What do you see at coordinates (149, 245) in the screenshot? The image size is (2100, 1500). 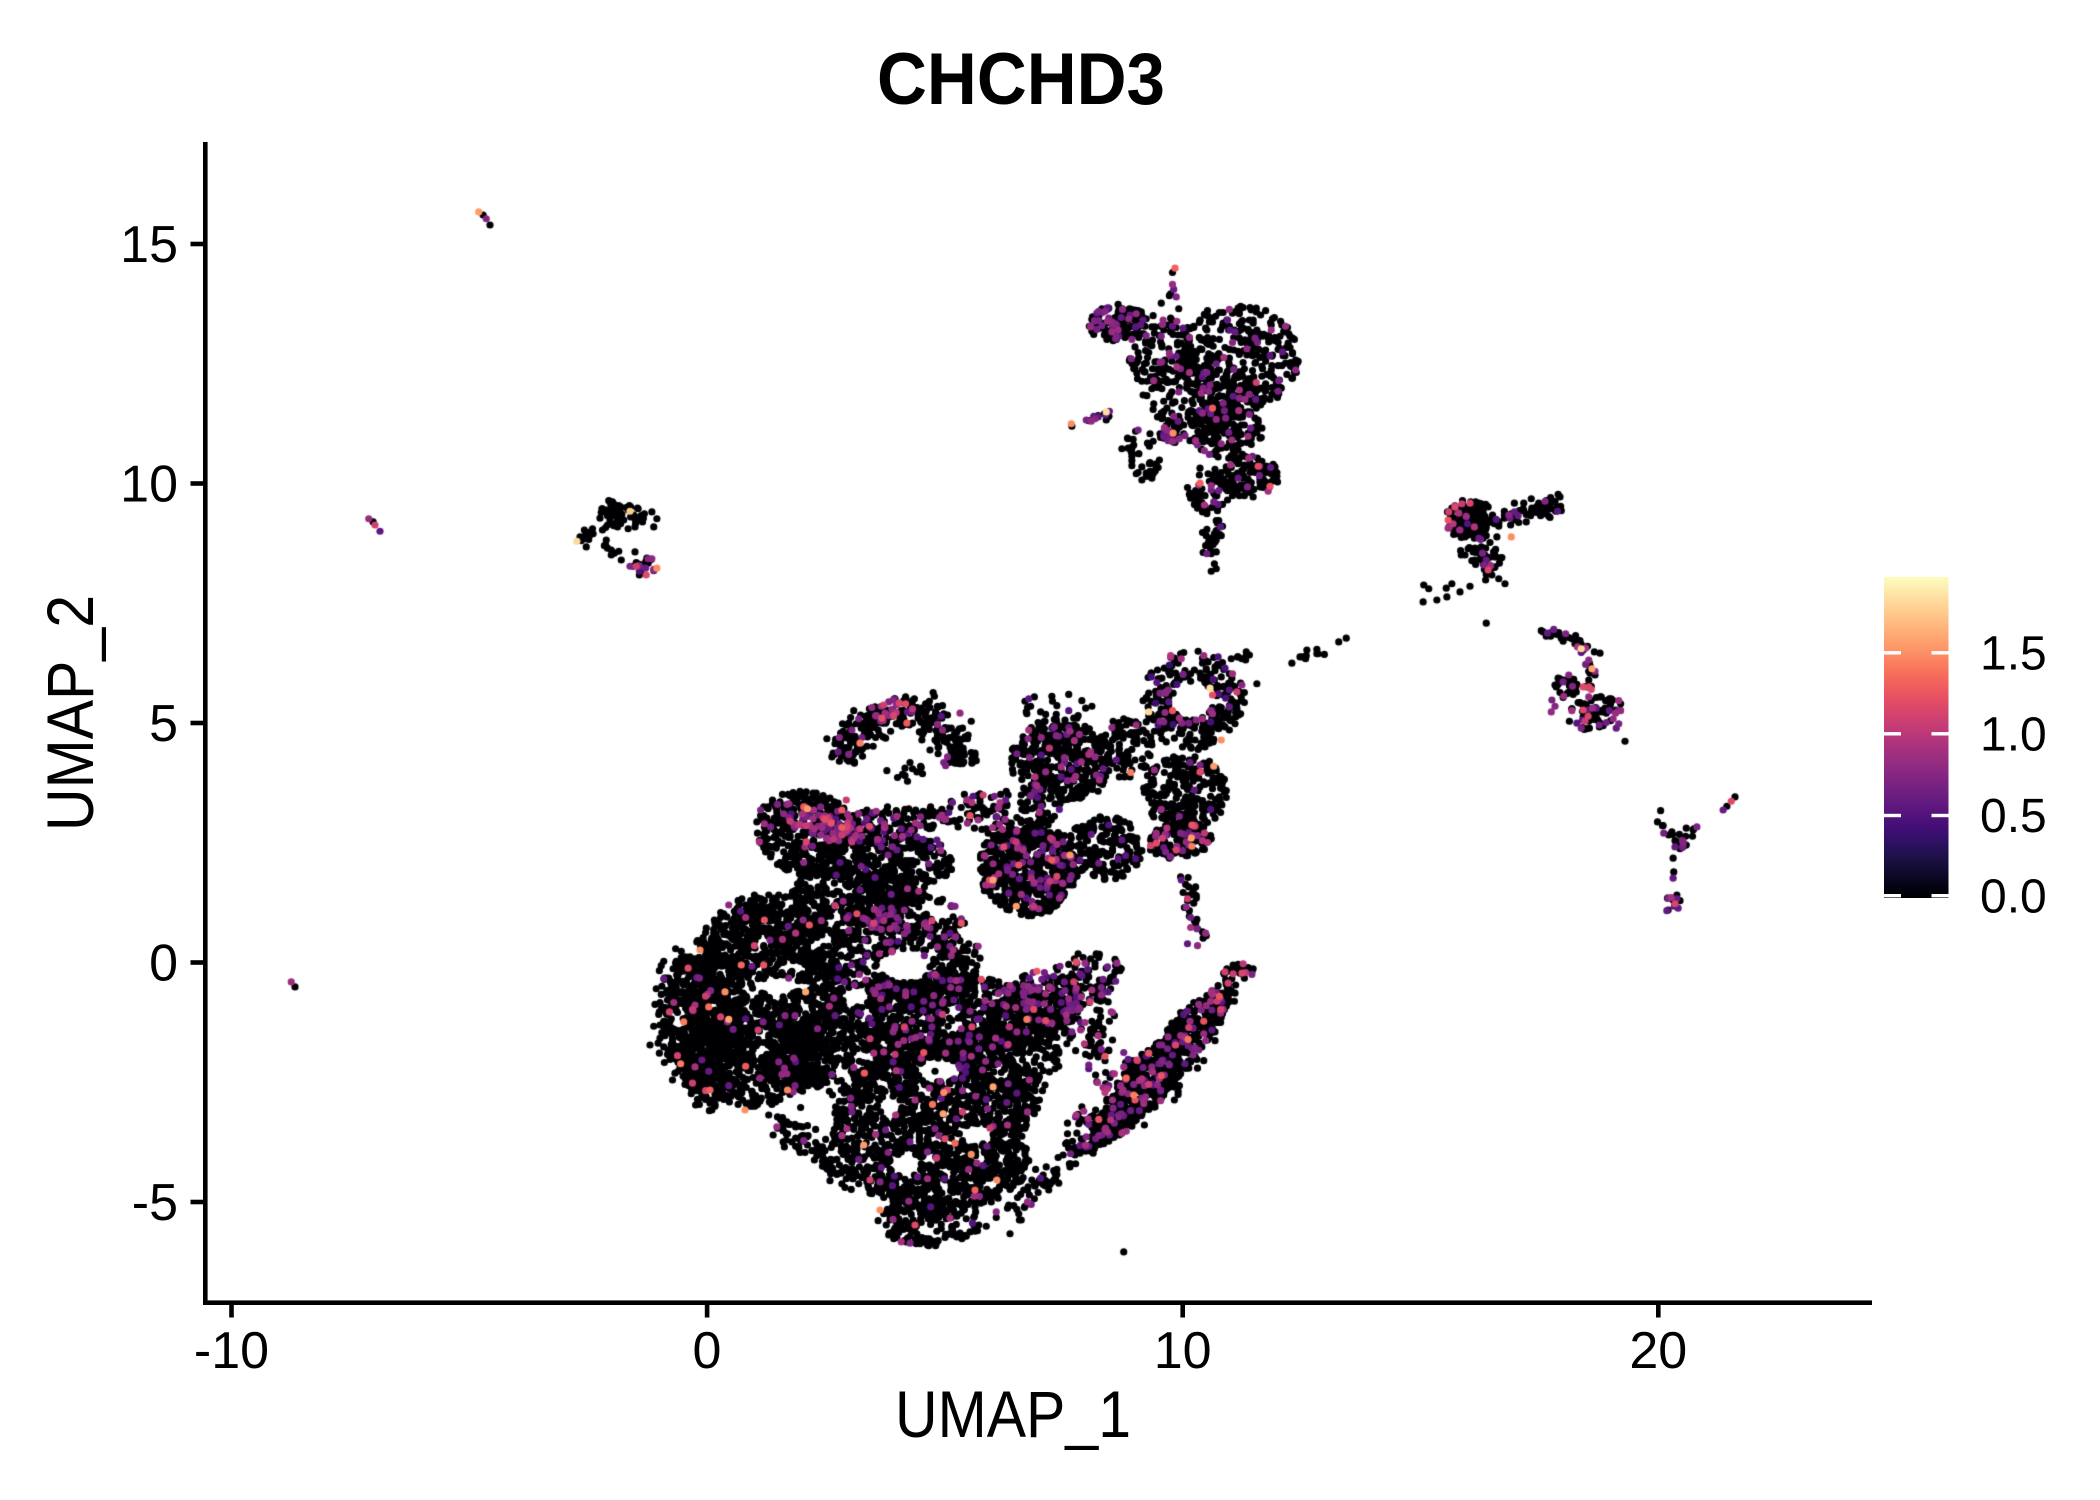 I see `svg-text: 15` at bounding box center [149, 245].